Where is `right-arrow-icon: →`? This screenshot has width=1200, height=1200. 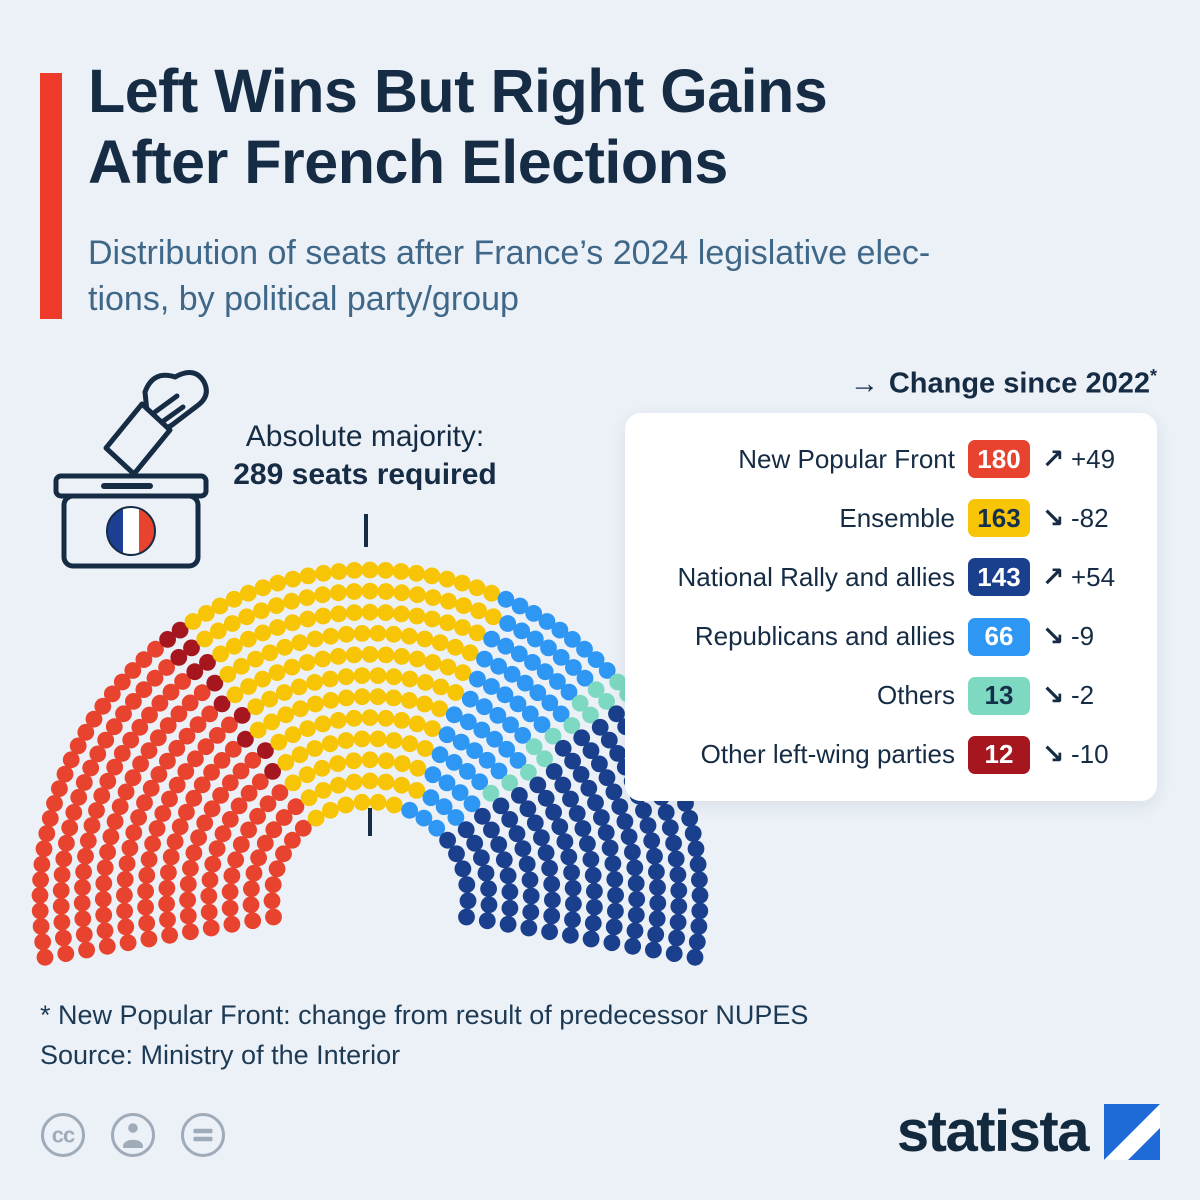
right-arrow-icon: → is located at coordinates (864, 383).